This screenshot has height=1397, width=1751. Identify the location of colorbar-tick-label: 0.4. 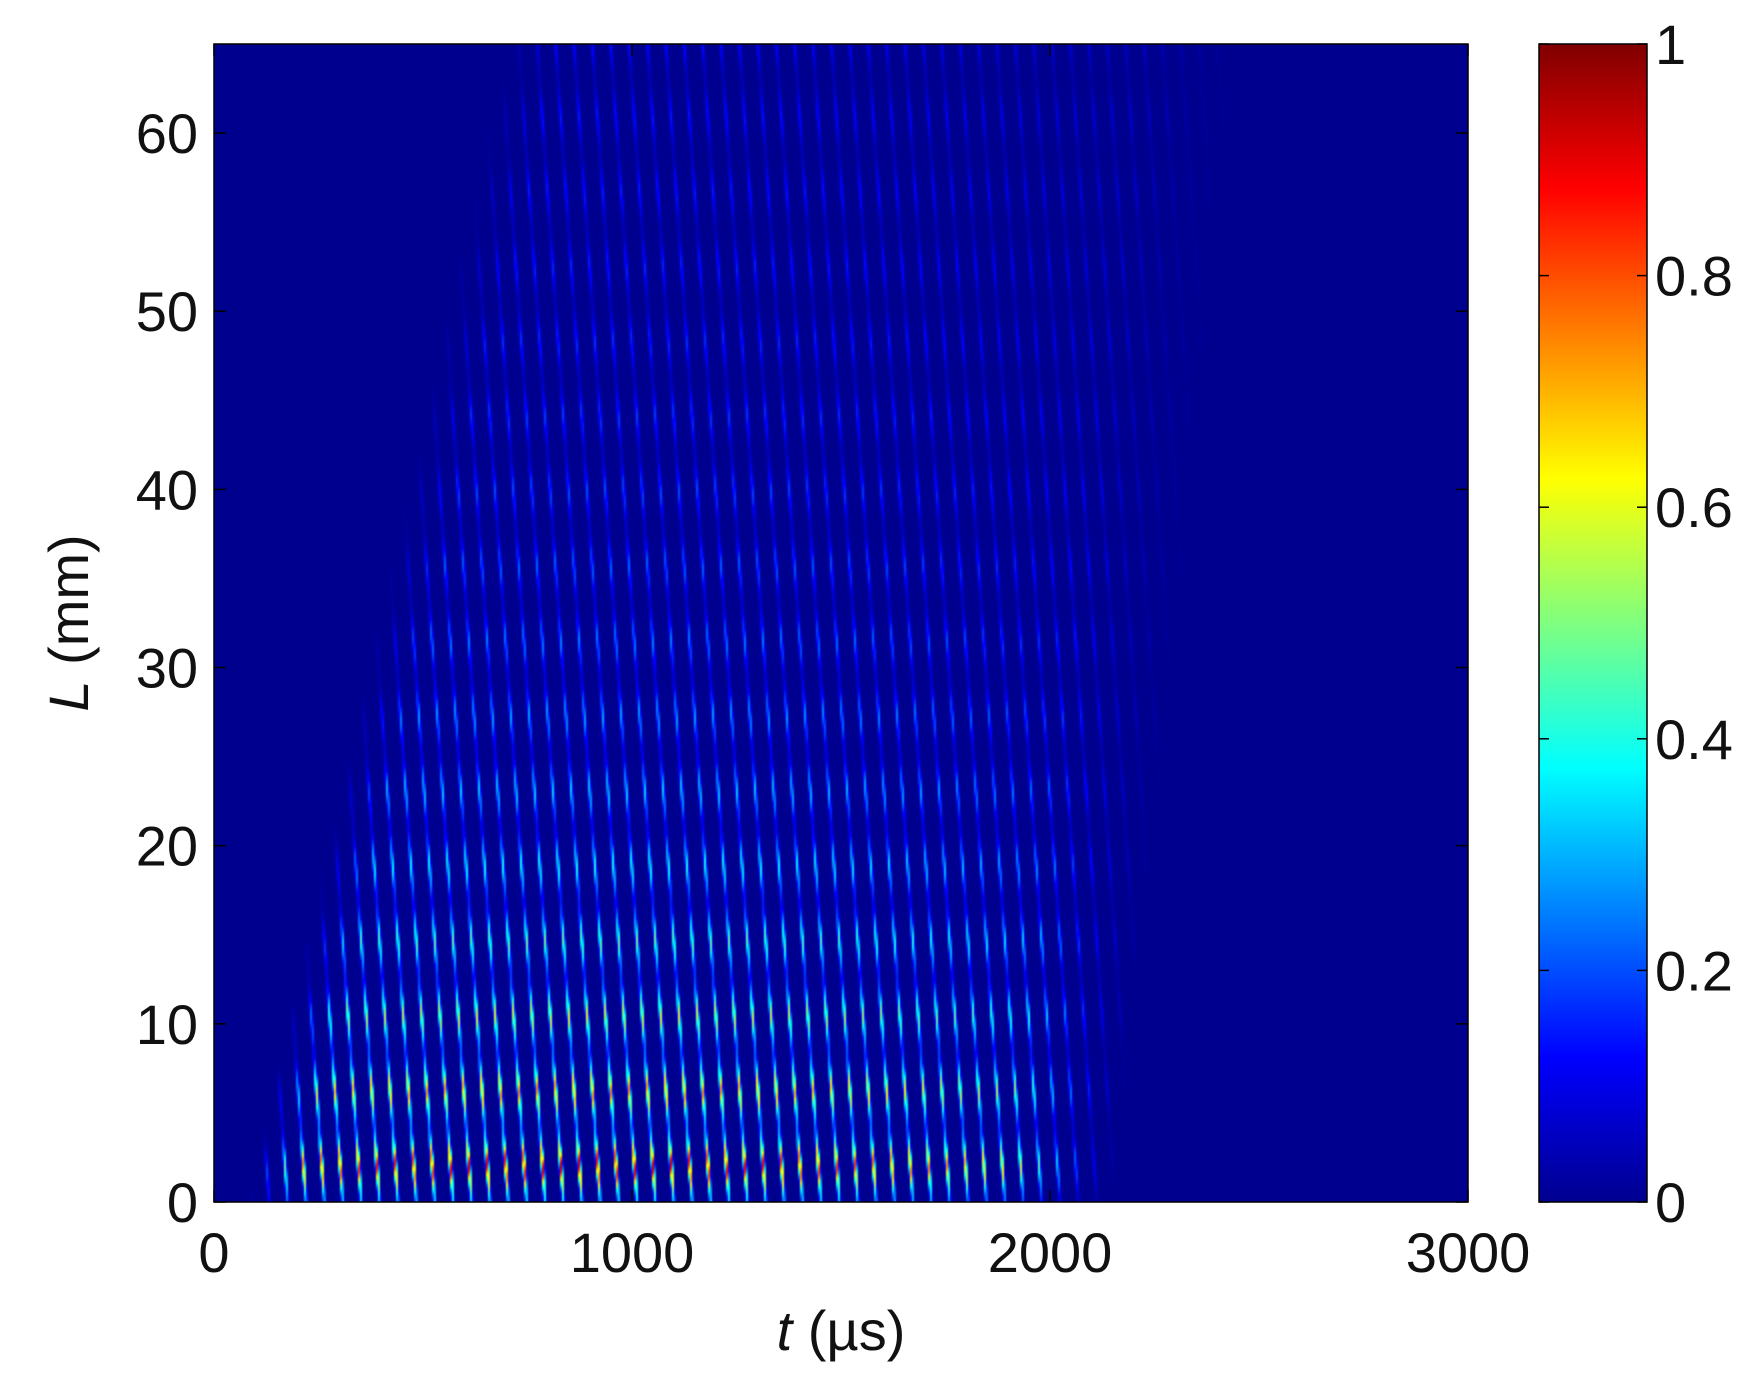
(1694, 739).